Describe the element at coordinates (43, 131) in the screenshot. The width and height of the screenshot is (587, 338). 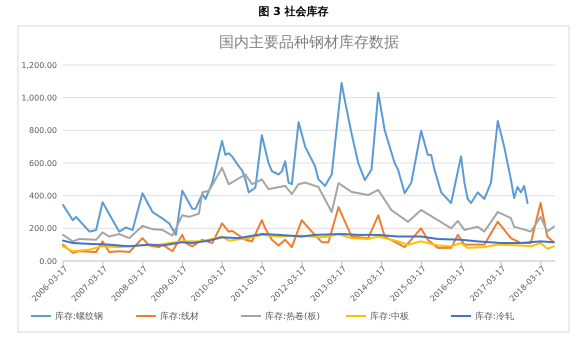
I see `y-tick-label: 800.00` at that location.